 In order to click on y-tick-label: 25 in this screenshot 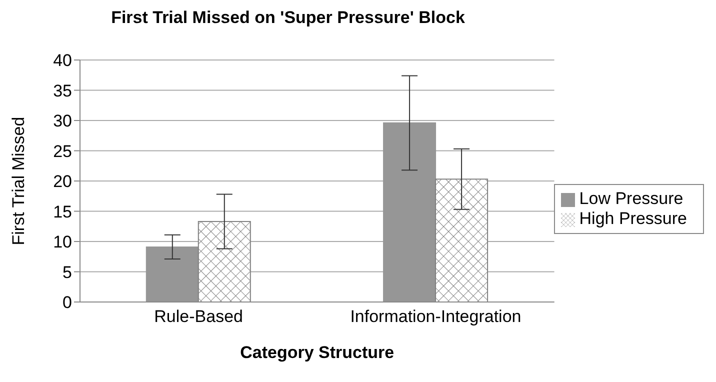, I will do `click(62, 151)`.